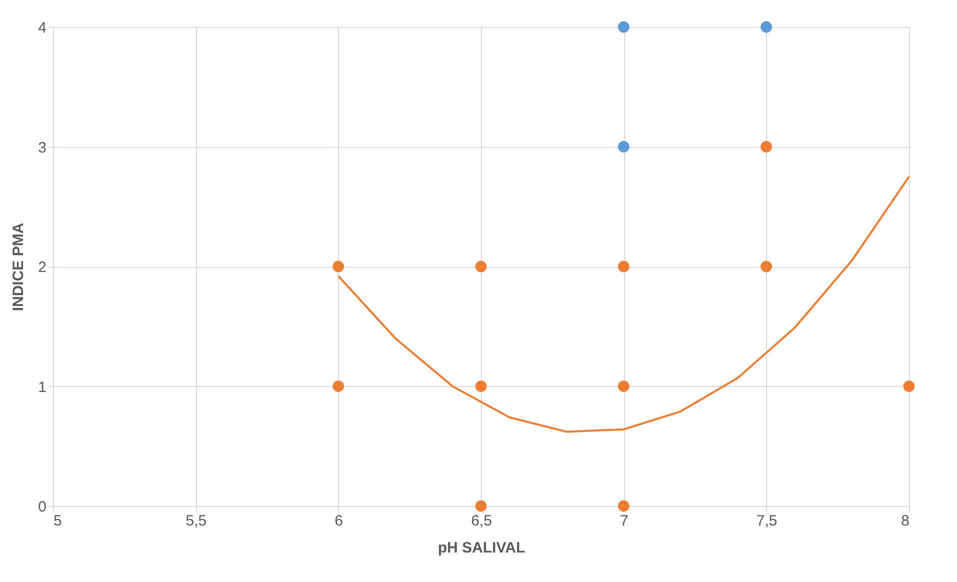 The height and width of the screenshot is (582, 957). What do you see at coordinates (42, 28) in the screenshot?
I see `y-tick-label: 4` at bounding box center [42, 28].